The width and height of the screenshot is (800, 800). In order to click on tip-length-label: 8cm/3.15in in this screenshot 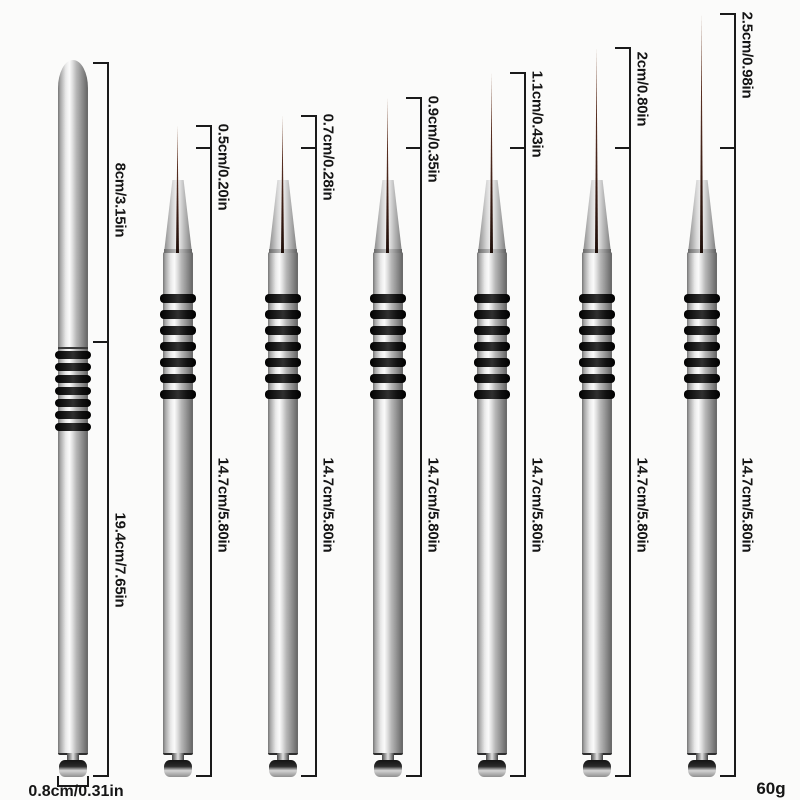, I will do `click(120, 200)`.